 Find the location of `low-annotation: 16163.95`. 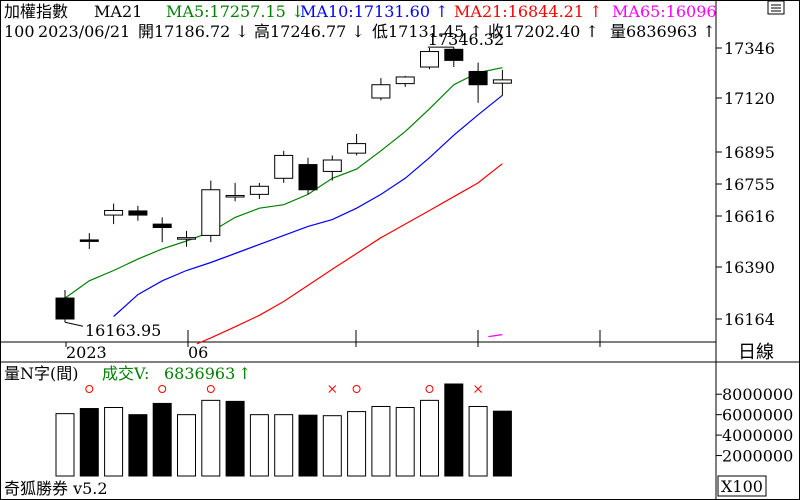

low-annotation: 16163.95 is located at coordinates (112, 330).